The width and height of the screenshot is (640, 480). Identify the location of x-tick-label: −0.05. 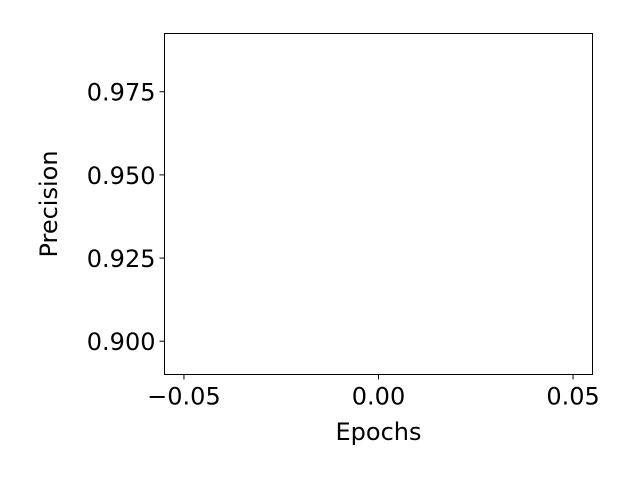
(184, 397).